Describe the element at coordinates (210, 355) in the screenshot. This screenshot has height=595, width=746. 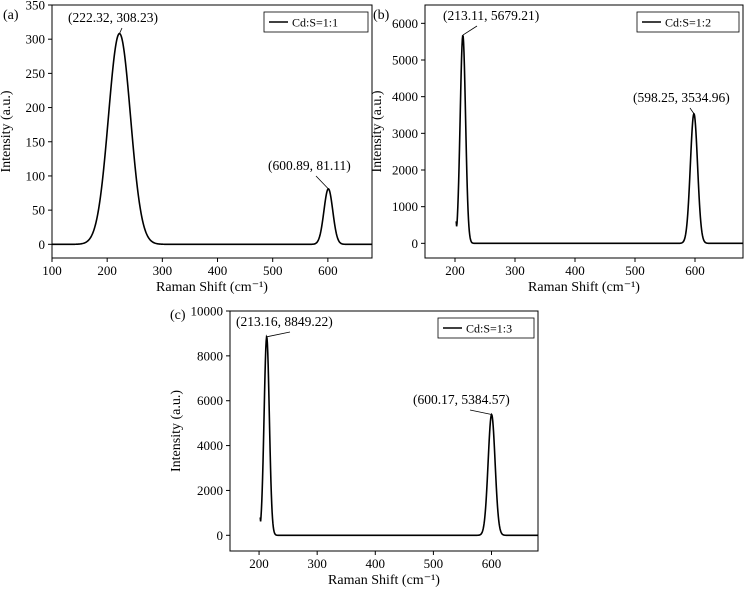
I see `y-tick-label: 8000` at that location.